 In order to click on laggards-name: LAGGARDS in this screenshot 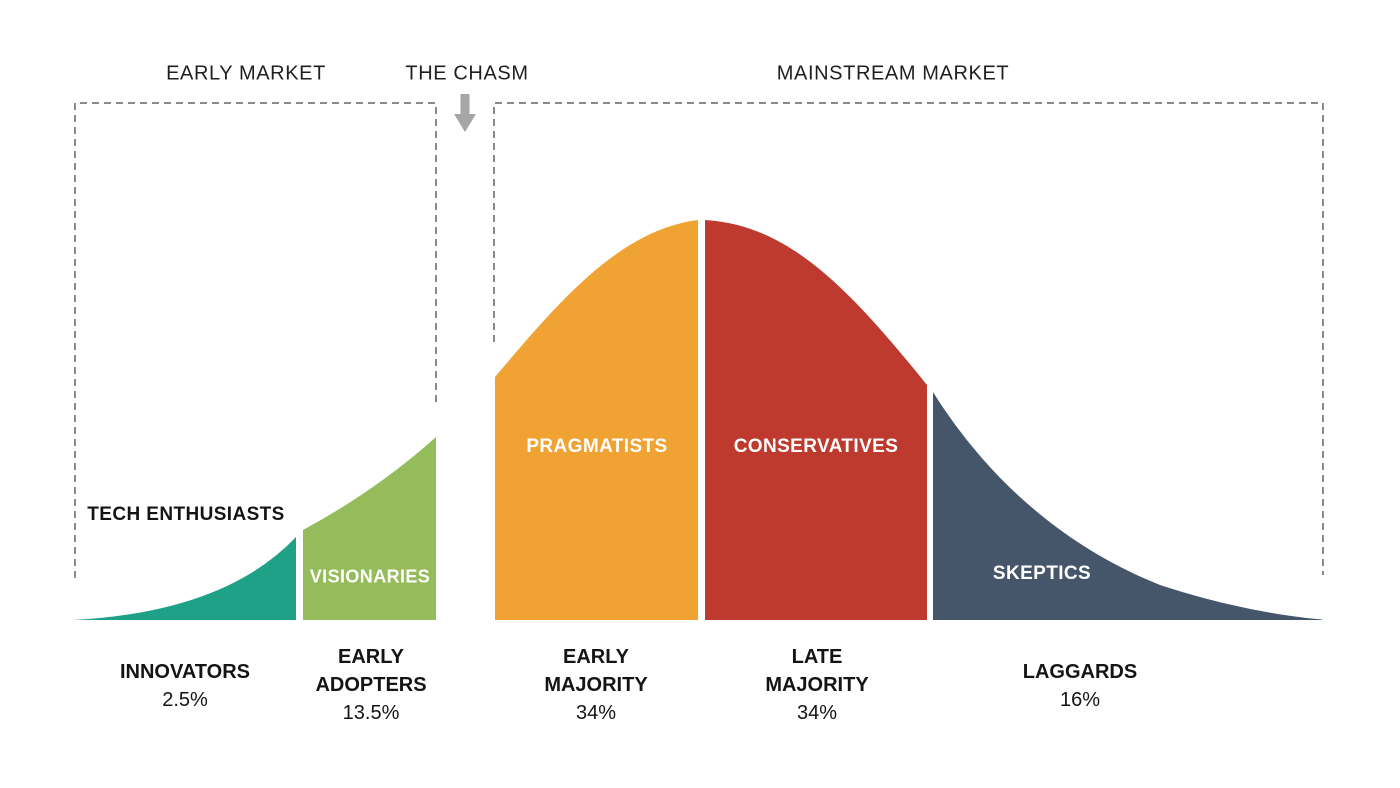, I will do `click(1080, 672)`.